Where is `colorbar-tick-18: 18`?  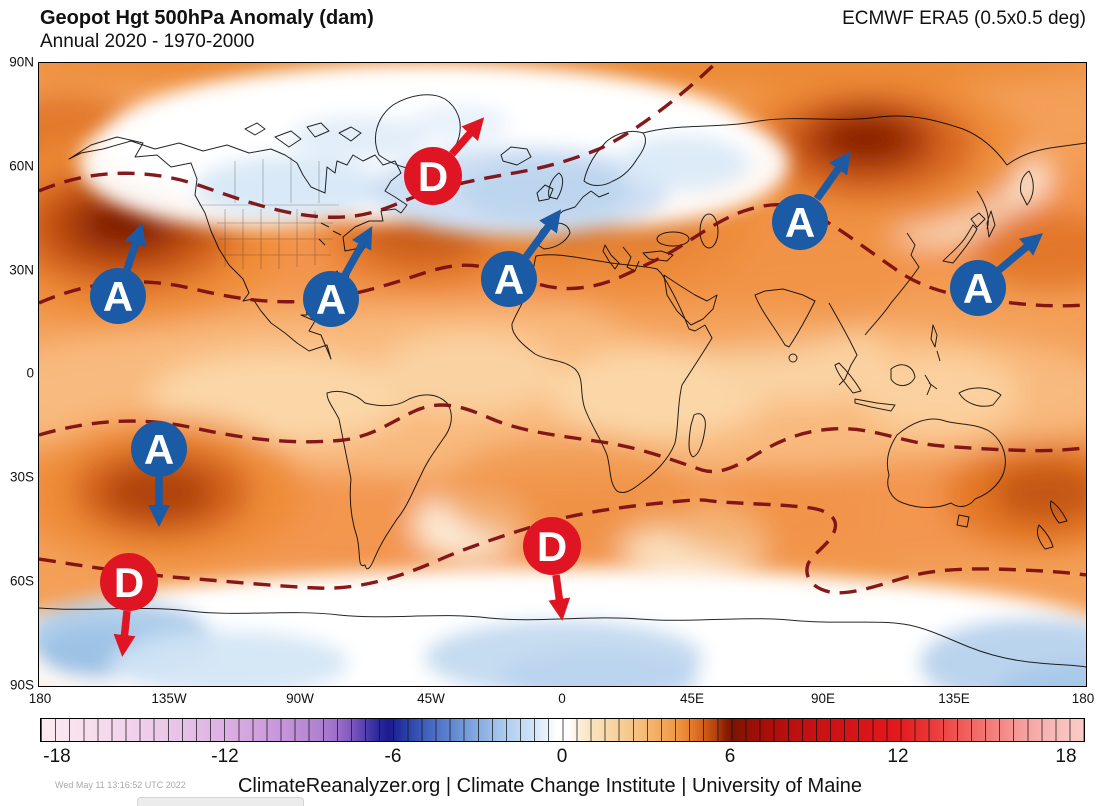
colorbar-tick-18: 18 is located at coordinates (1066, 756).